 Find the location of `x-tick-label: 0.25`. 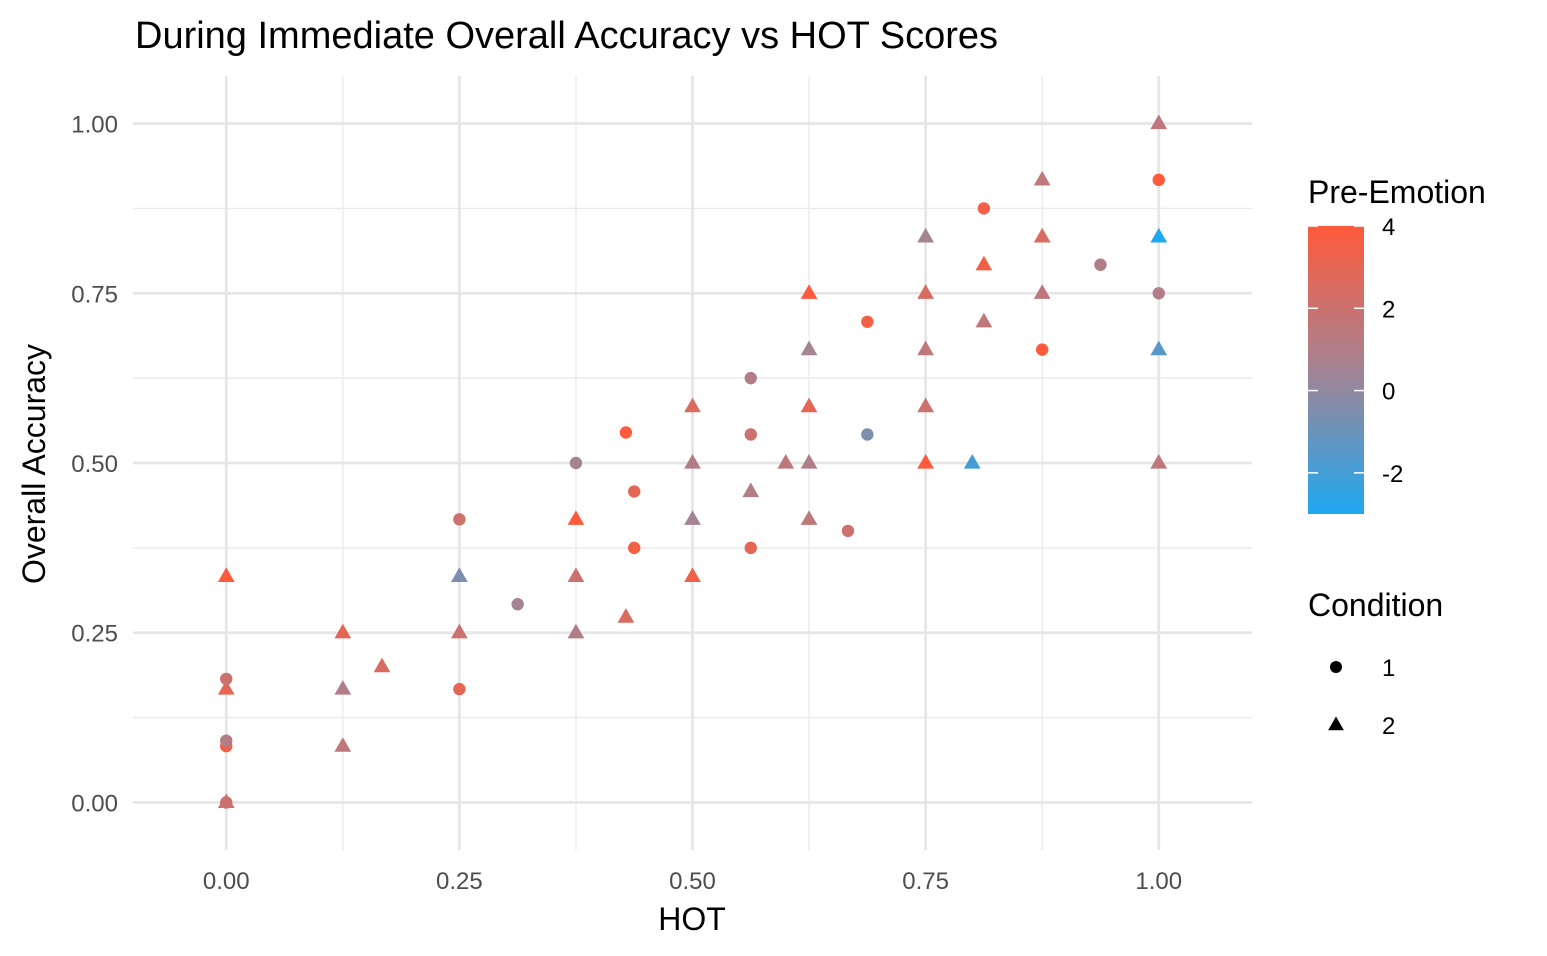

x-tick-label: 0.25 is located at coordinates (459, 881).